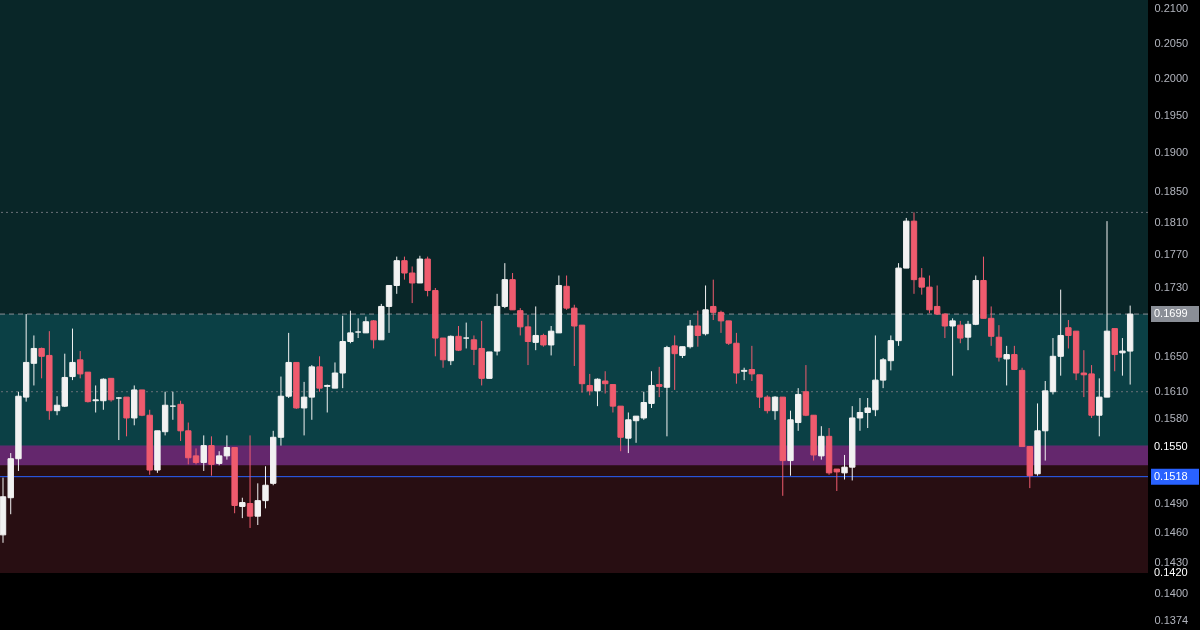 The height and width of the screenshot is (630, 1200). What do you see at coordinates (1171, 287) in the screenshot?
I see `y-tick-label: 0.1730` at bounding box center [1171, 287].